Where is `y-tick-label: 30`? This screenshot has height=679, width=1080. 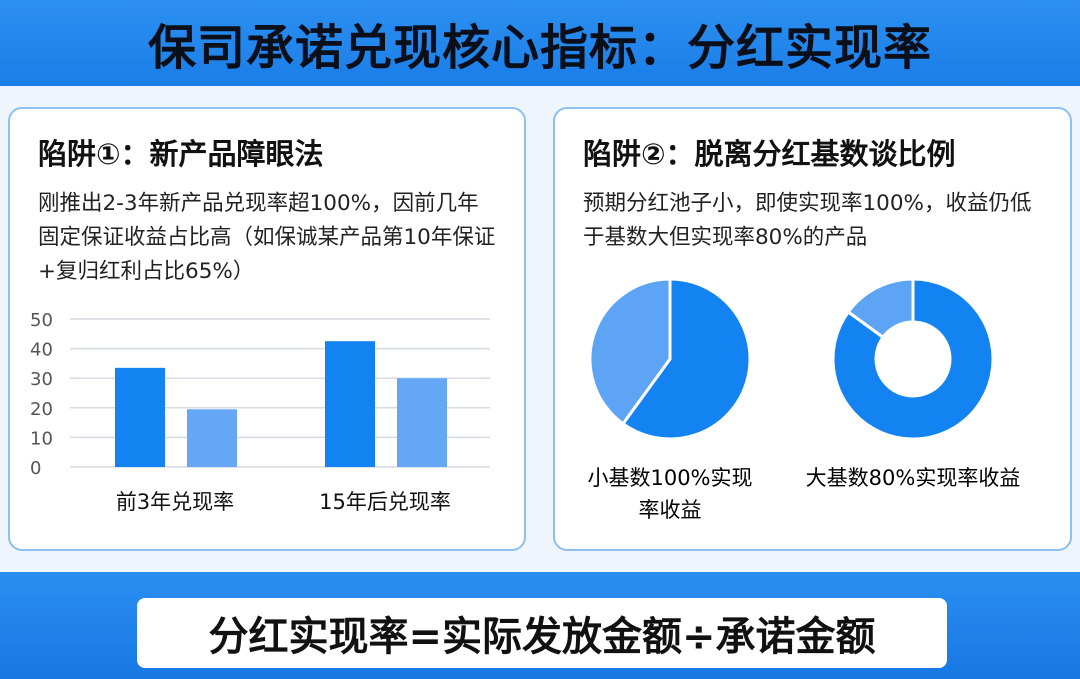 y-tick-label: 30 is located at coordinates (41, 379).